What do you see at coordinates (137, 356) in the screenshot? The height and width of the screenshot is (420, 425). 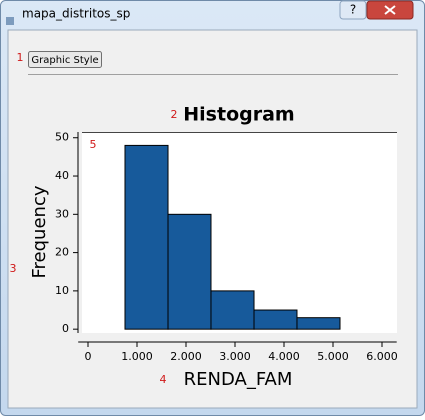 I see `x-tick-label: 1.000` at bounding box center [137, 356].